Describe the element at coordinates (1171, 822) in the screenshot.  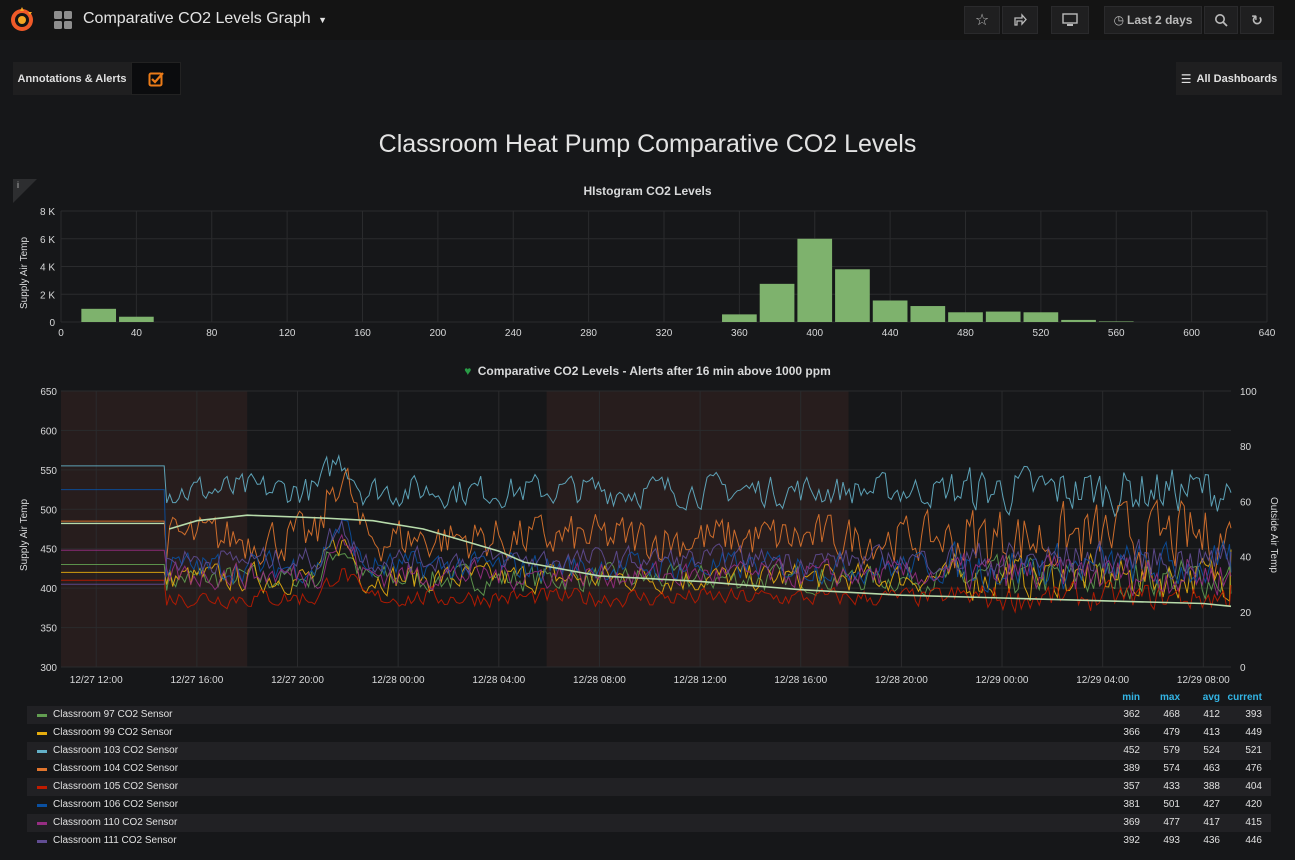
I see `legend-value-max: 477` at that location.